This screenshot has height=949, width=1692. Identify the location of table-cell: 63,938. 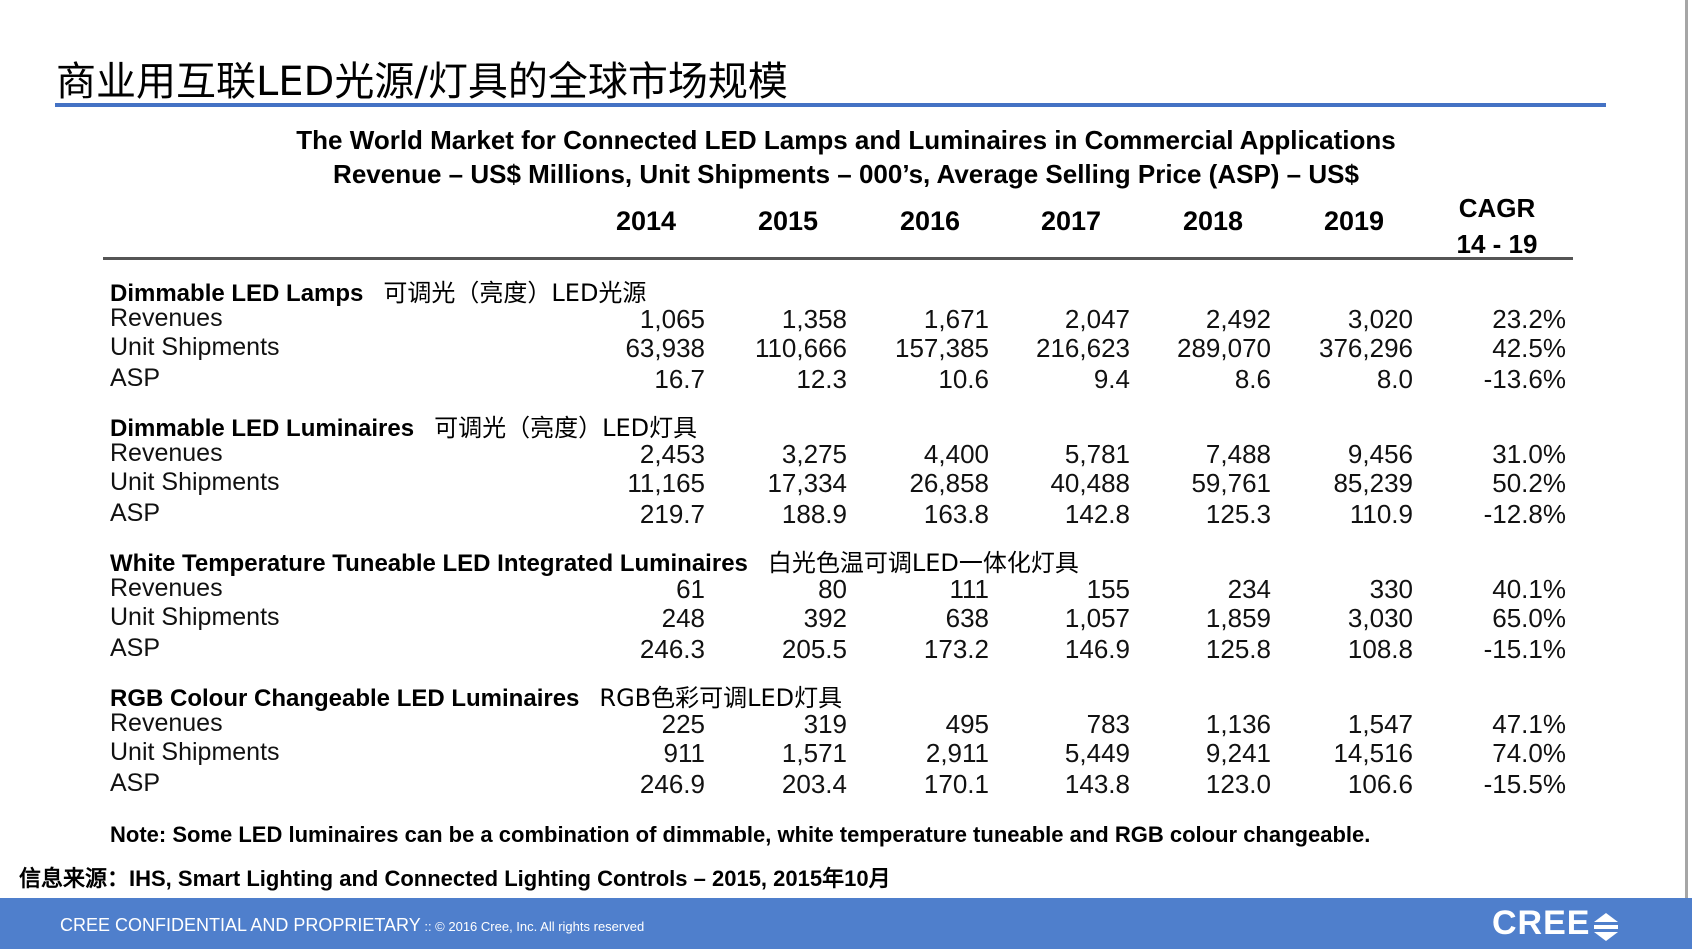
(665, 348).